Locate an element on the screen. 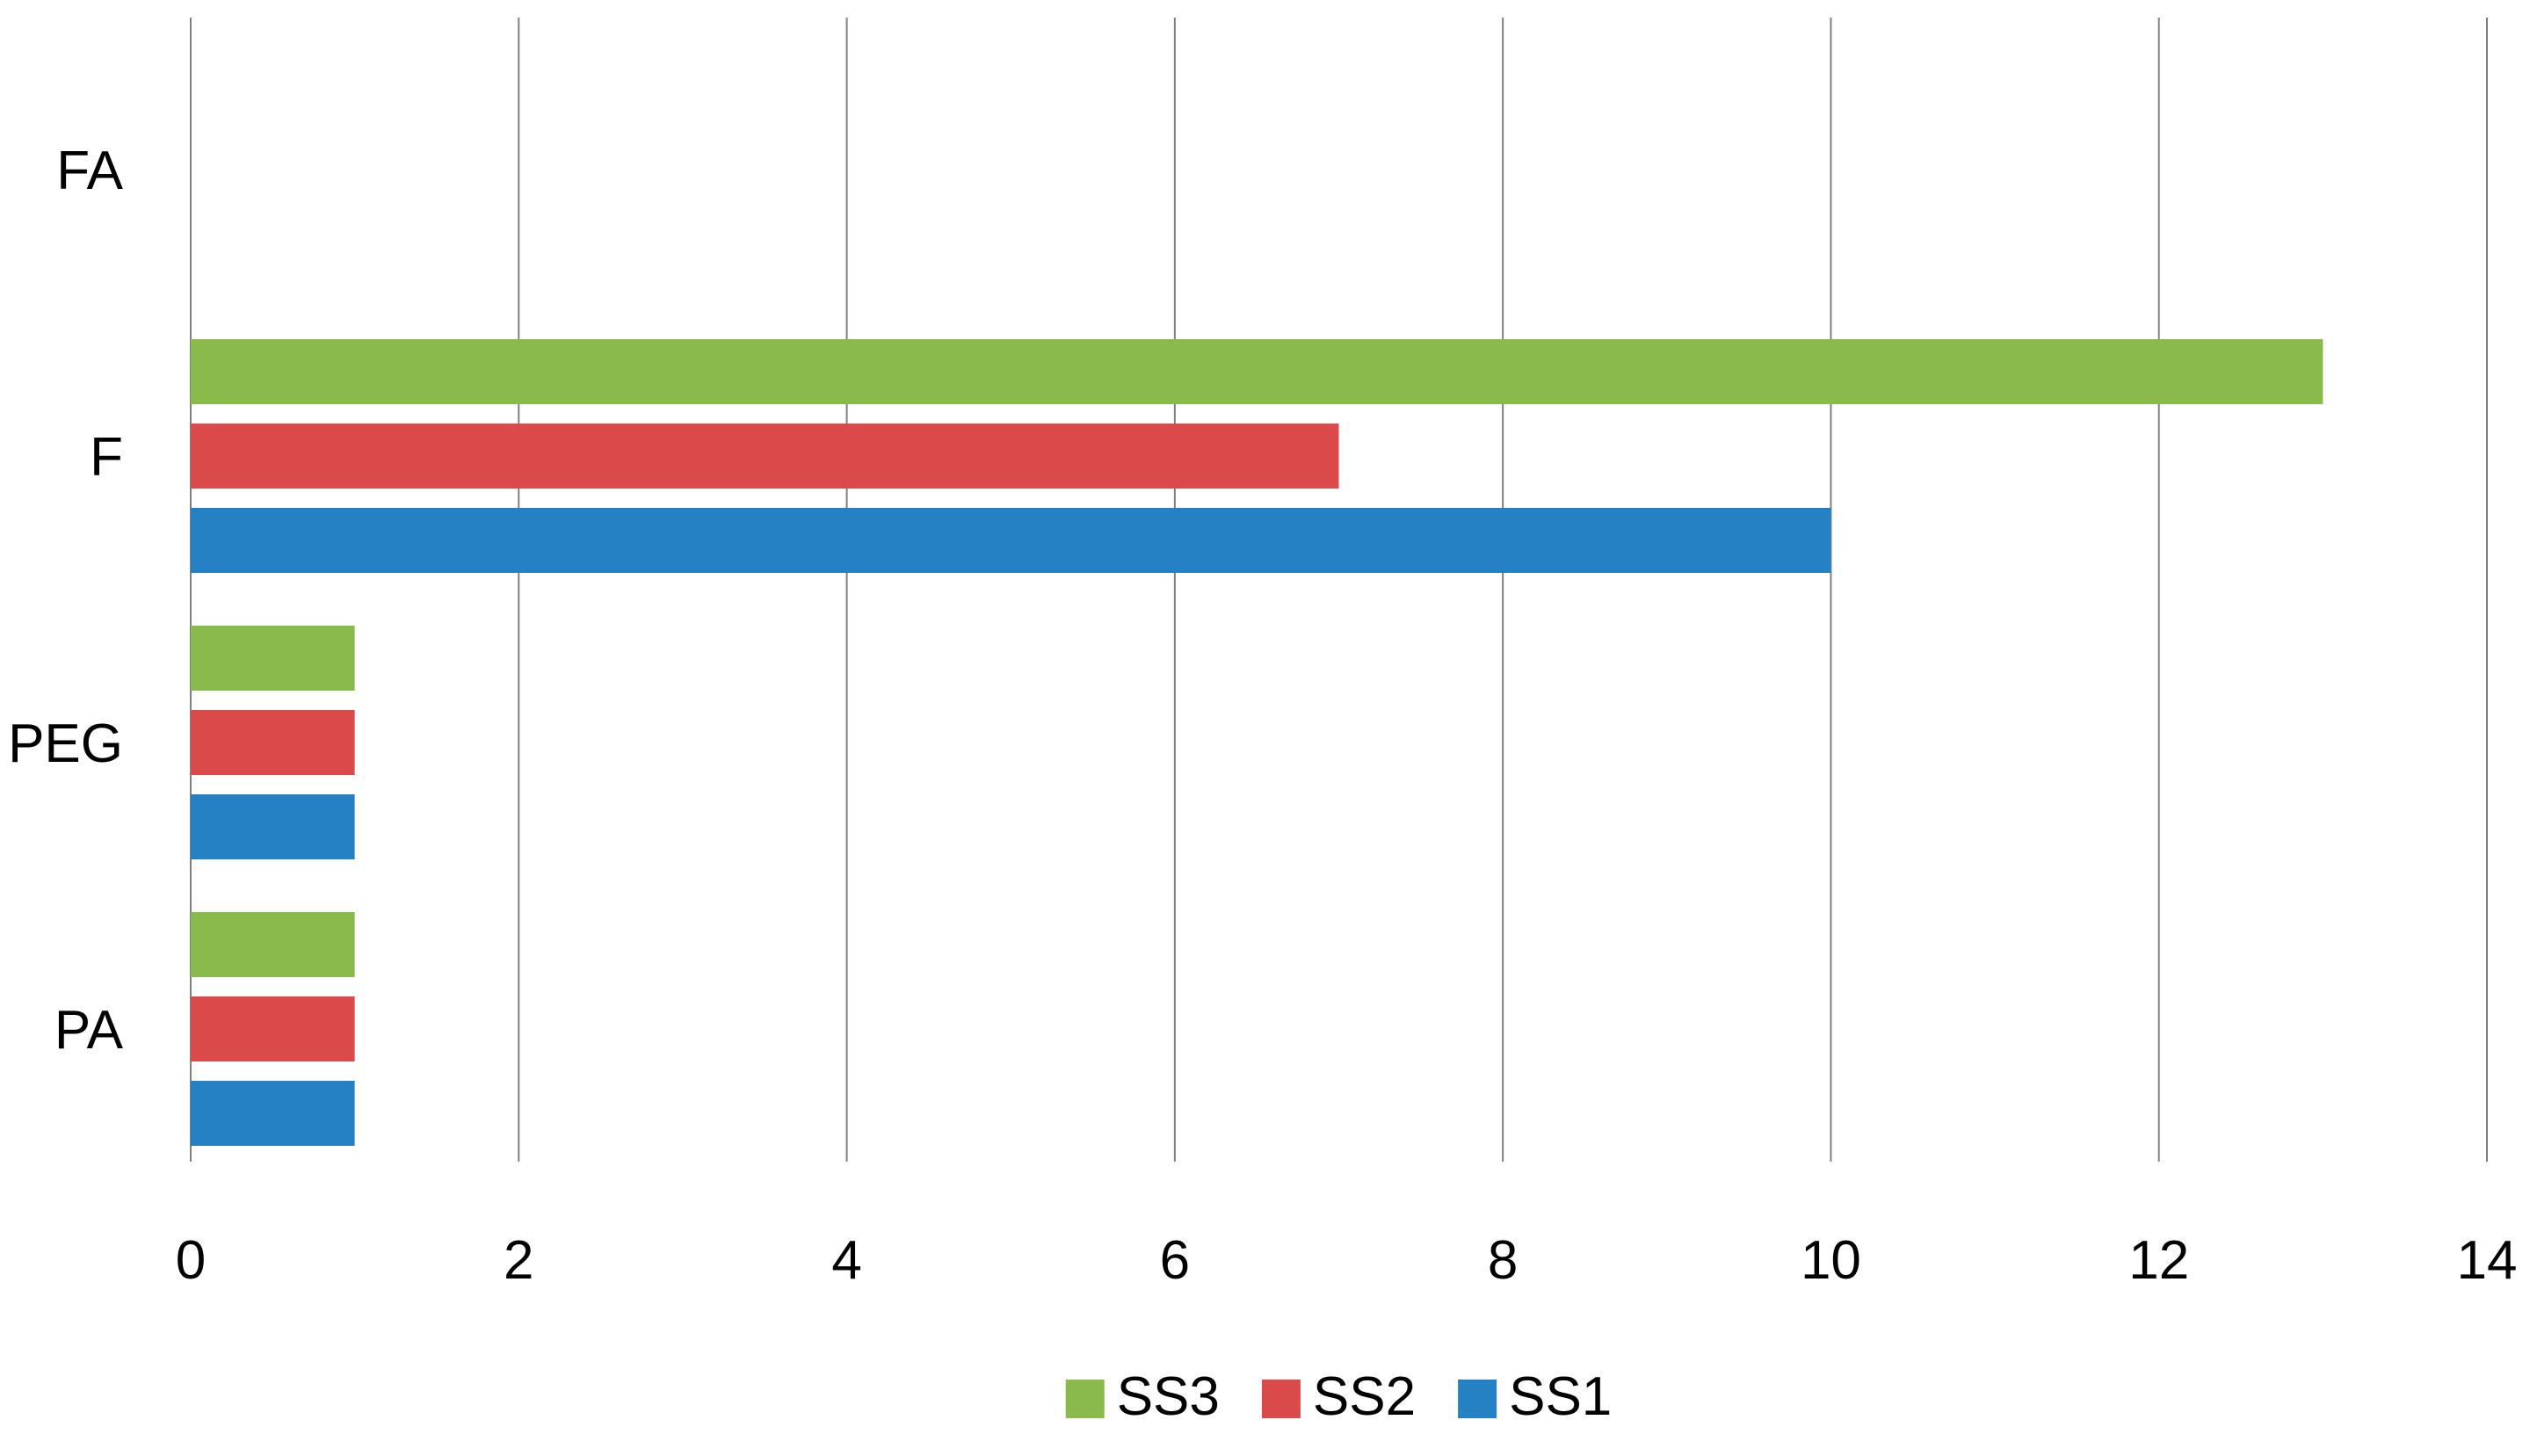 This screenshot has height=1456, width=2530. bar-ss1-f is located at coordinates (1011, 540).